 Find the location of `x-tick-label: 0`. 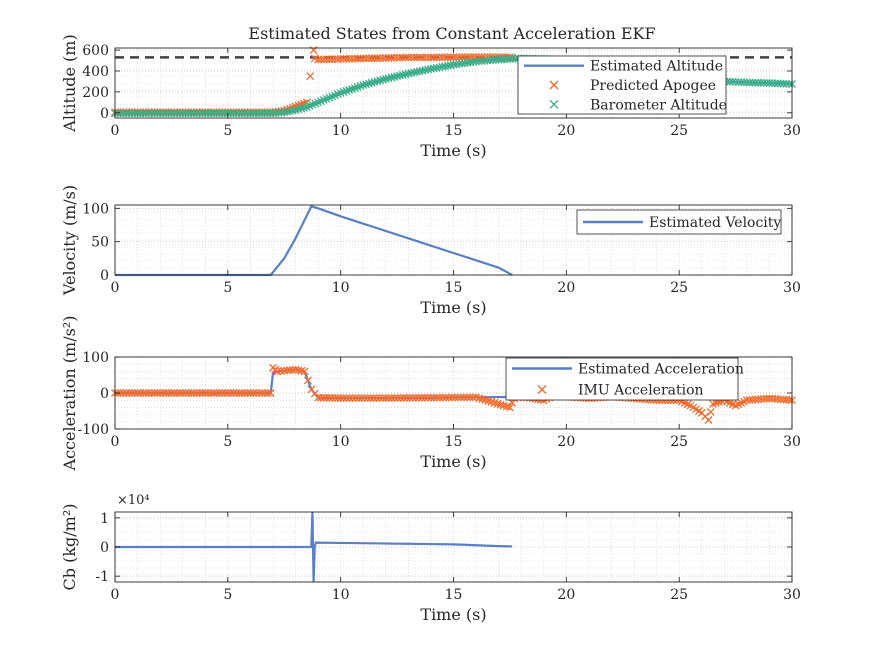

x-tick-label: 0 is located at coordinates (115, 595).